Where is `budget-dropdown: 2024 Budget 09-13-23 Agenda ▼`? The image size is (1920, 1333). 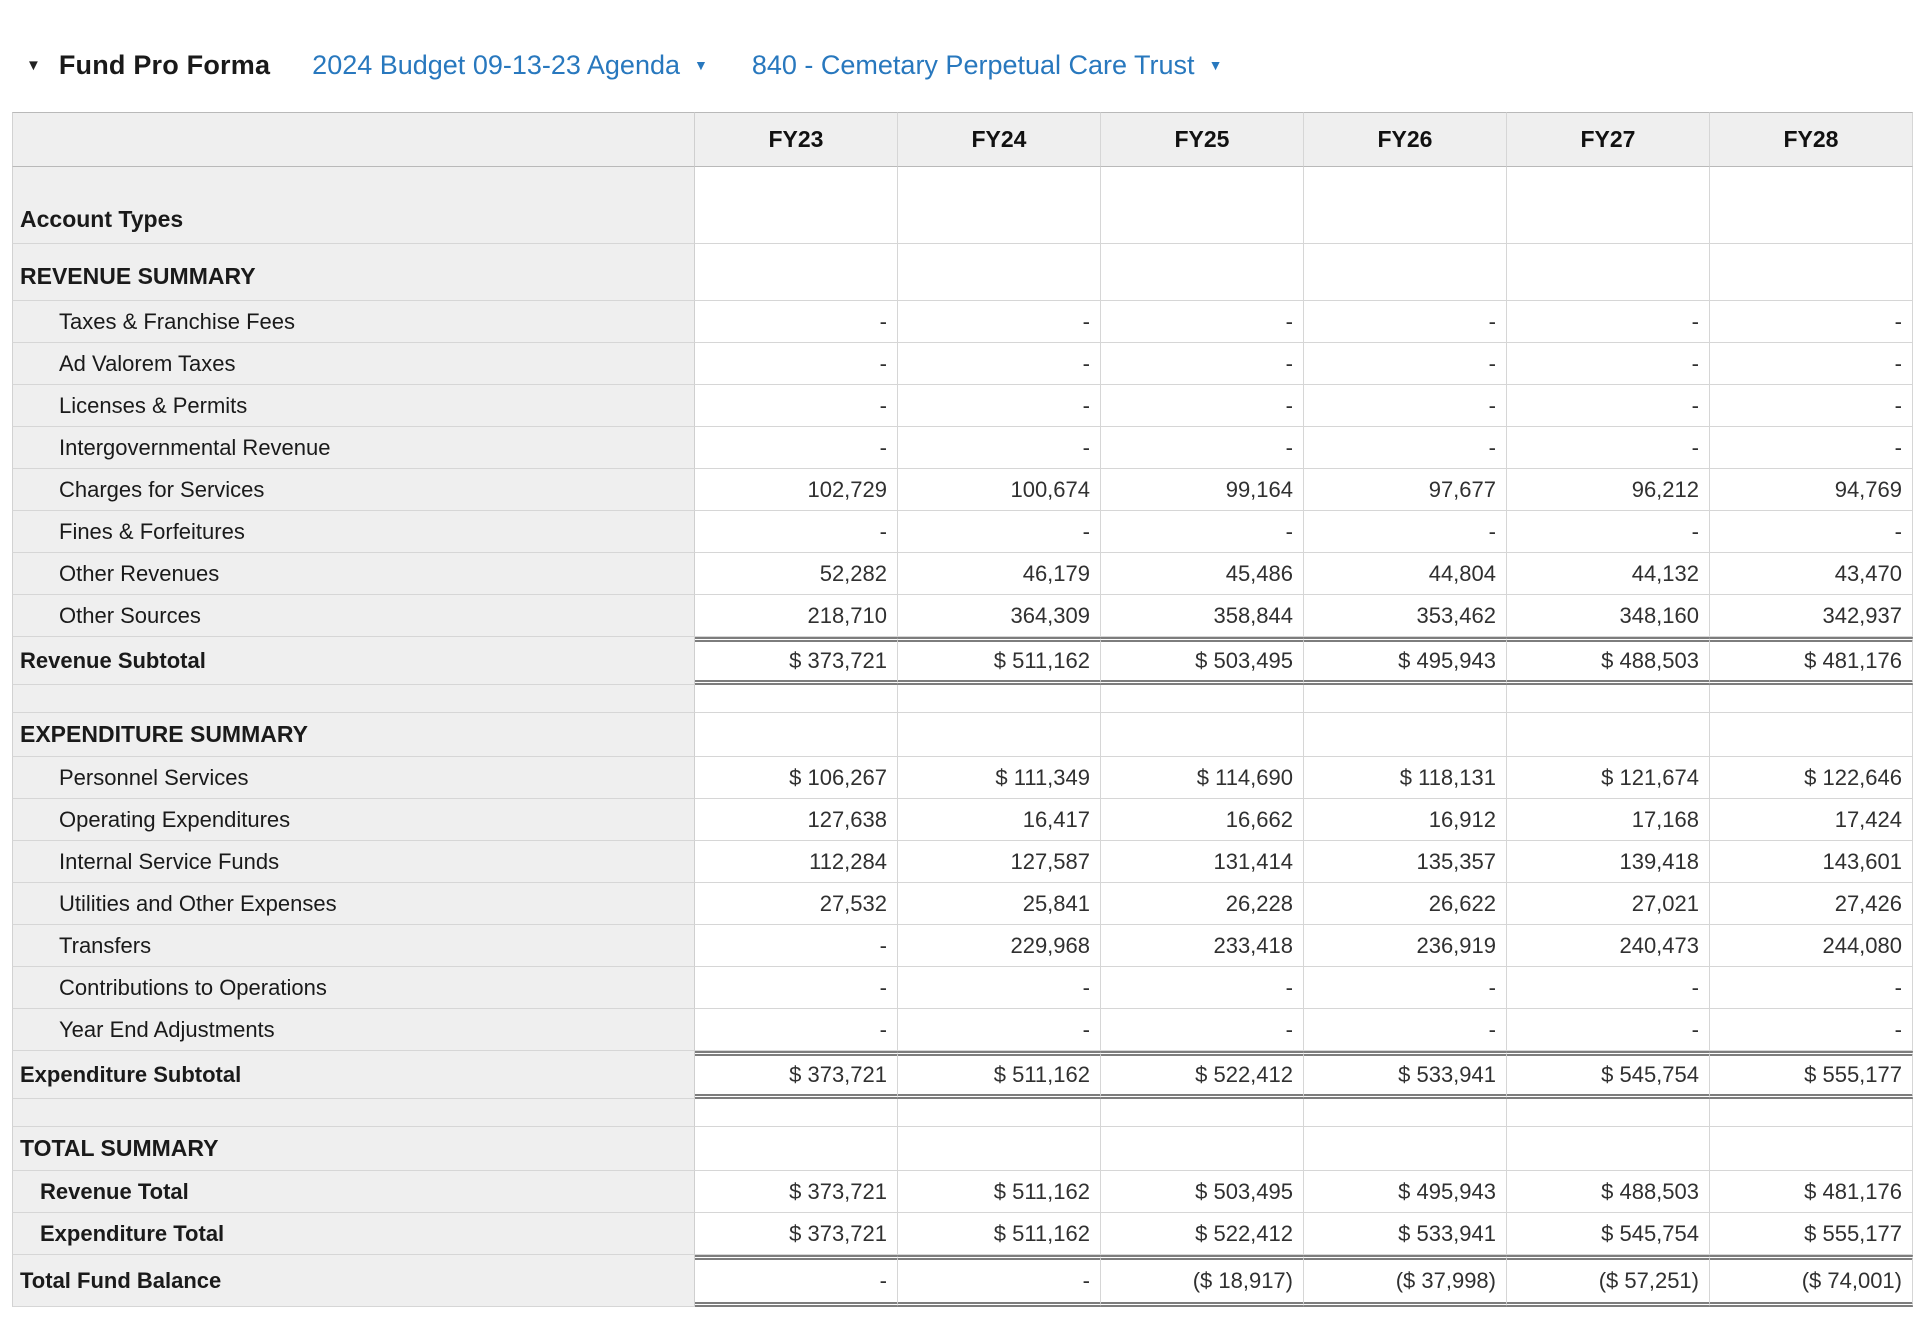
budget-dropdown: 2024 Budget 09-13-23 Agenda ▼ is located at coordinates (510, 65).